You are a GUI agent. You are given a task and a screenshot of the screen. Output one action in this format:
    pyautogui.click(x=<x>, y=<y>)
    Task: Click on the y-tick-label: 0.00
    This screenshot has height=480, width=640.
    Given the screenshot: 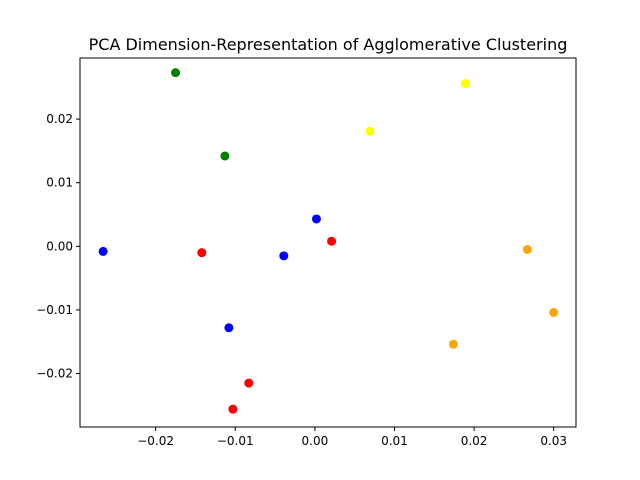 What is the action you would take?
    pyautogui.click(x=59, y=246)
    